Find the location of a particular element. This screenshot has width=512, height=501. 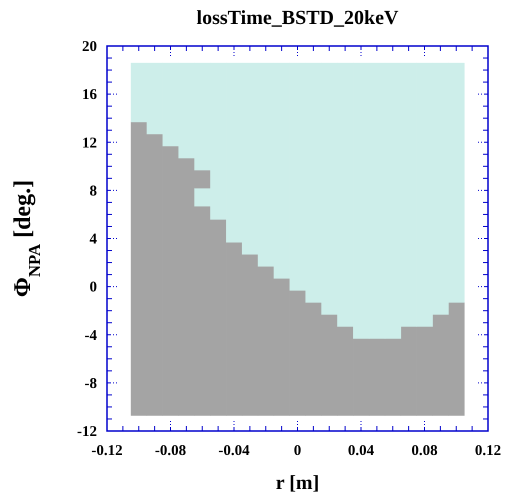

x-tick-label: 0.04 is located at coordinates (361, 451).